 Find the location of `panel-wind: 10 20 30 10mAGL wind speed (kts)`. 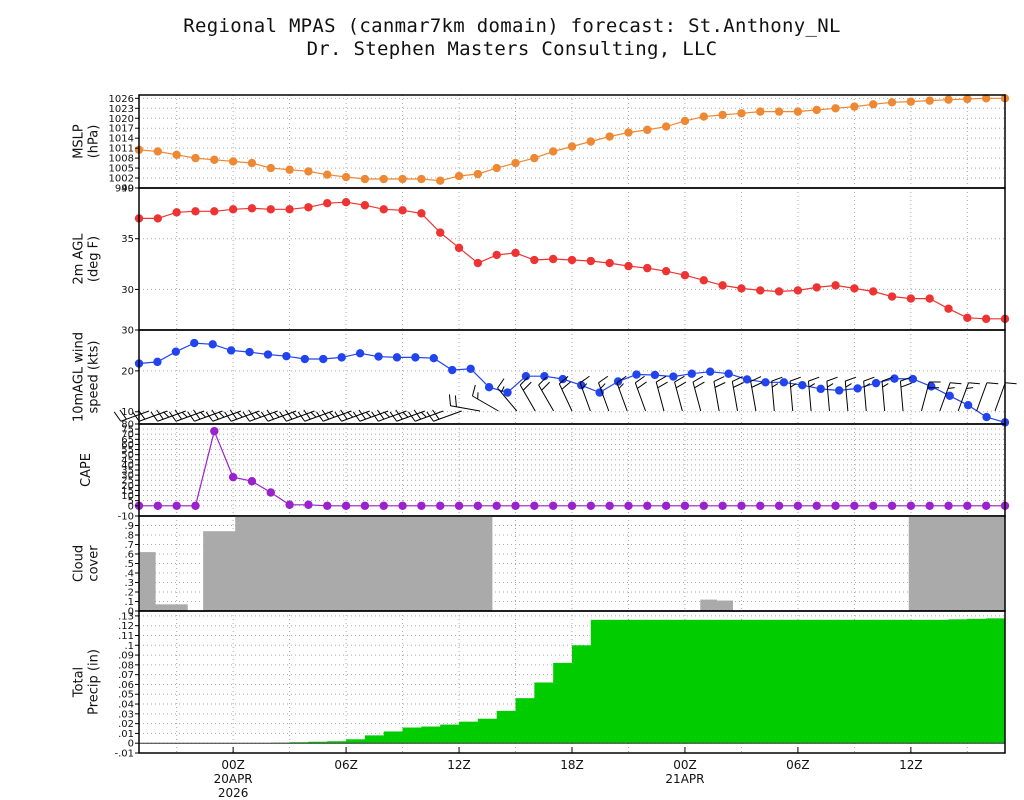

panel-wind: 10 20 30 10mAGL wind speed (kts) is located at coordinates (544, 376).